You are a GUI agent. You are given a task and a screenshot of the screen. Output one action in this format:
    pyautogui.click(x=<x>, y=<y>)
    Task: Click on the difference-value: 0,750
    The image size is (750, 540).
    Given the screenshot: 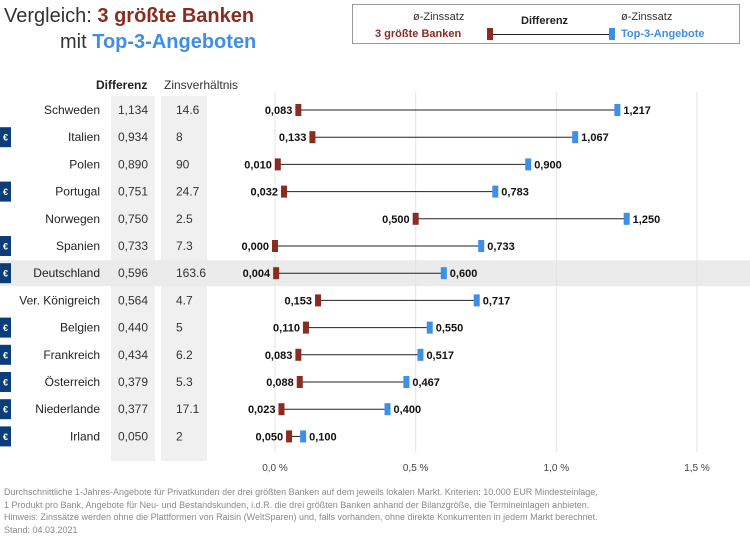 What is the action you would take?
    pyautogui.click(x=133, y=219)
    